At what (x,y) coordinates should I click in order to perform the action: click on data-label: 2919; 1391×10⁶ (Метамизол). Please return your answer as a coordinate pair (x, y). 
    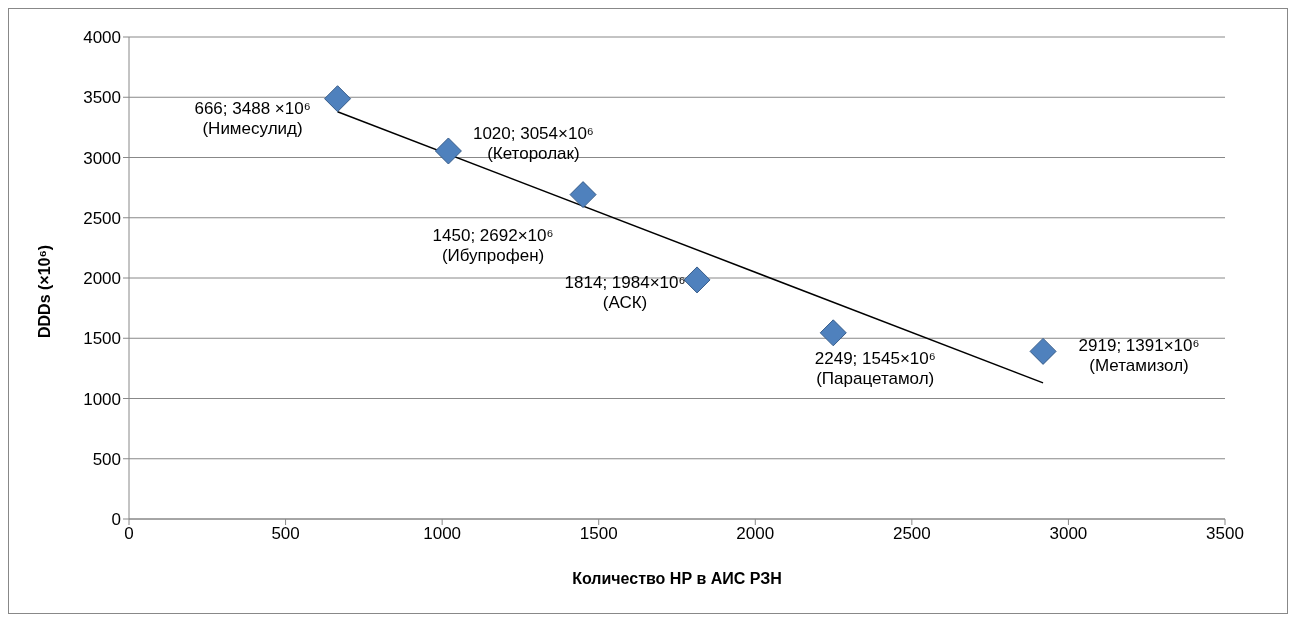
    Looking at the image, I should click on (1139, 356).